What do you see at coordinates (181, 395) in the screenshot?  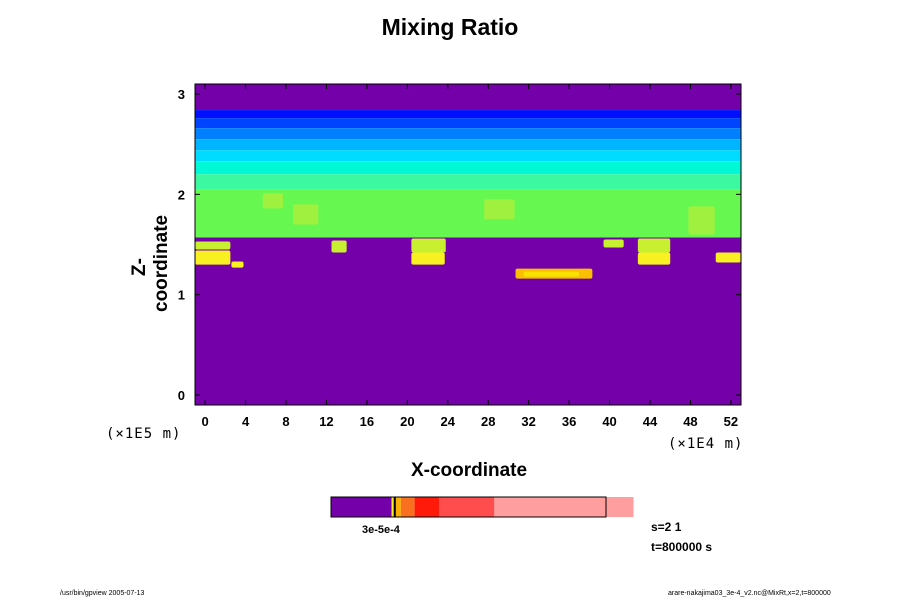 I see `y-tick-label-0: 0` at bounding box center [181, 395].